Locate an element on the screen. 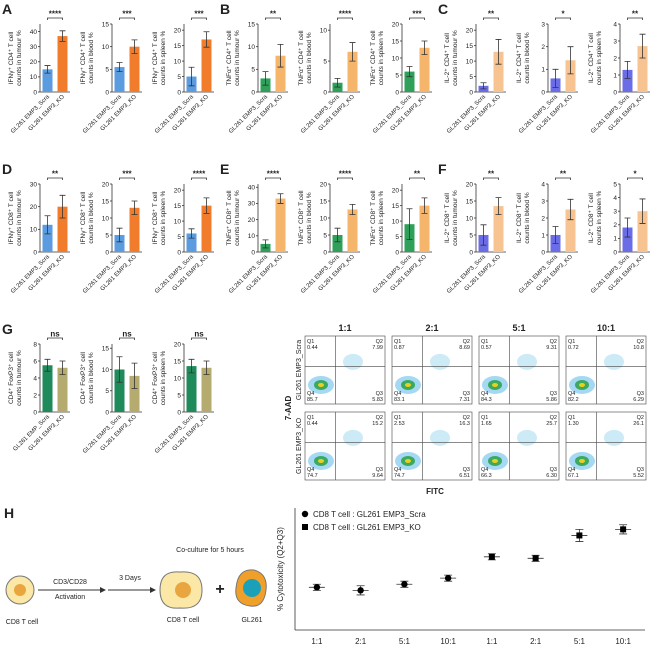 The image size is (650, 652). quadrant-name: Q2 is located at coordinates (553, 418).